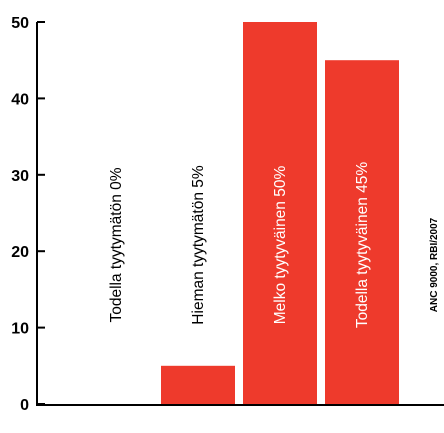 Image resolution: width=444 pixels, height=433 pixels. Describe the element at coordinates (280, 245) in the screenshot. I see `bar-label: Melko tyytyväinen 50%` at that location.